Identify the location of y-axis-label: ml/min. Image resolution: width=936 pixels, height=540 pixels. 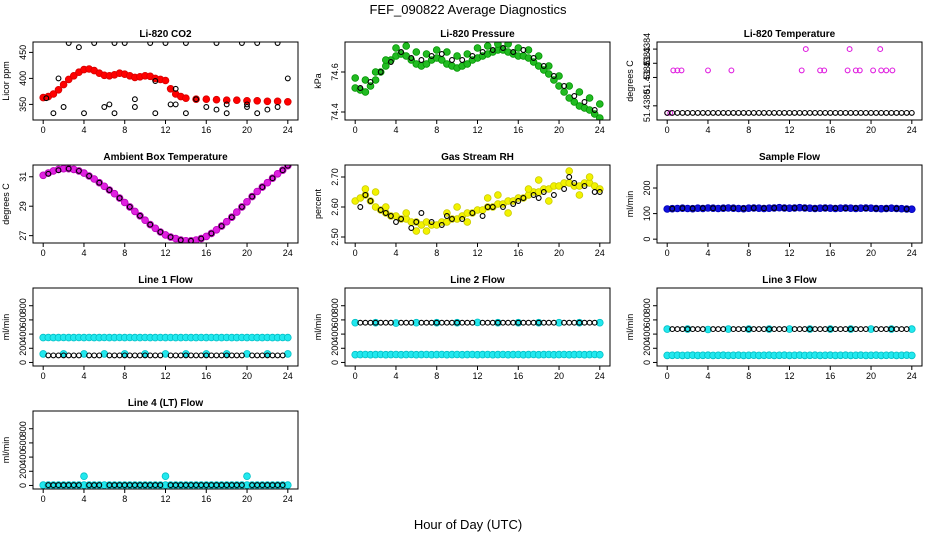
(318, 327).